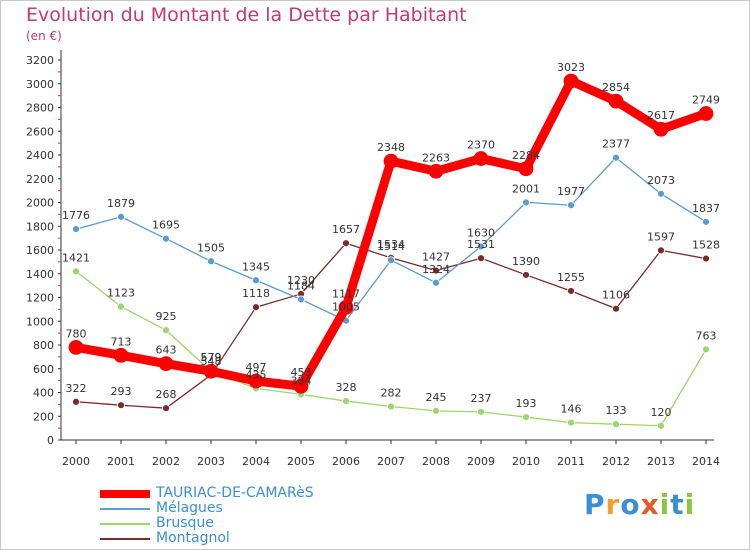  Describe the element at coordinates (526, 155) in the screenshot. I see `data-label: 2284` at that location.